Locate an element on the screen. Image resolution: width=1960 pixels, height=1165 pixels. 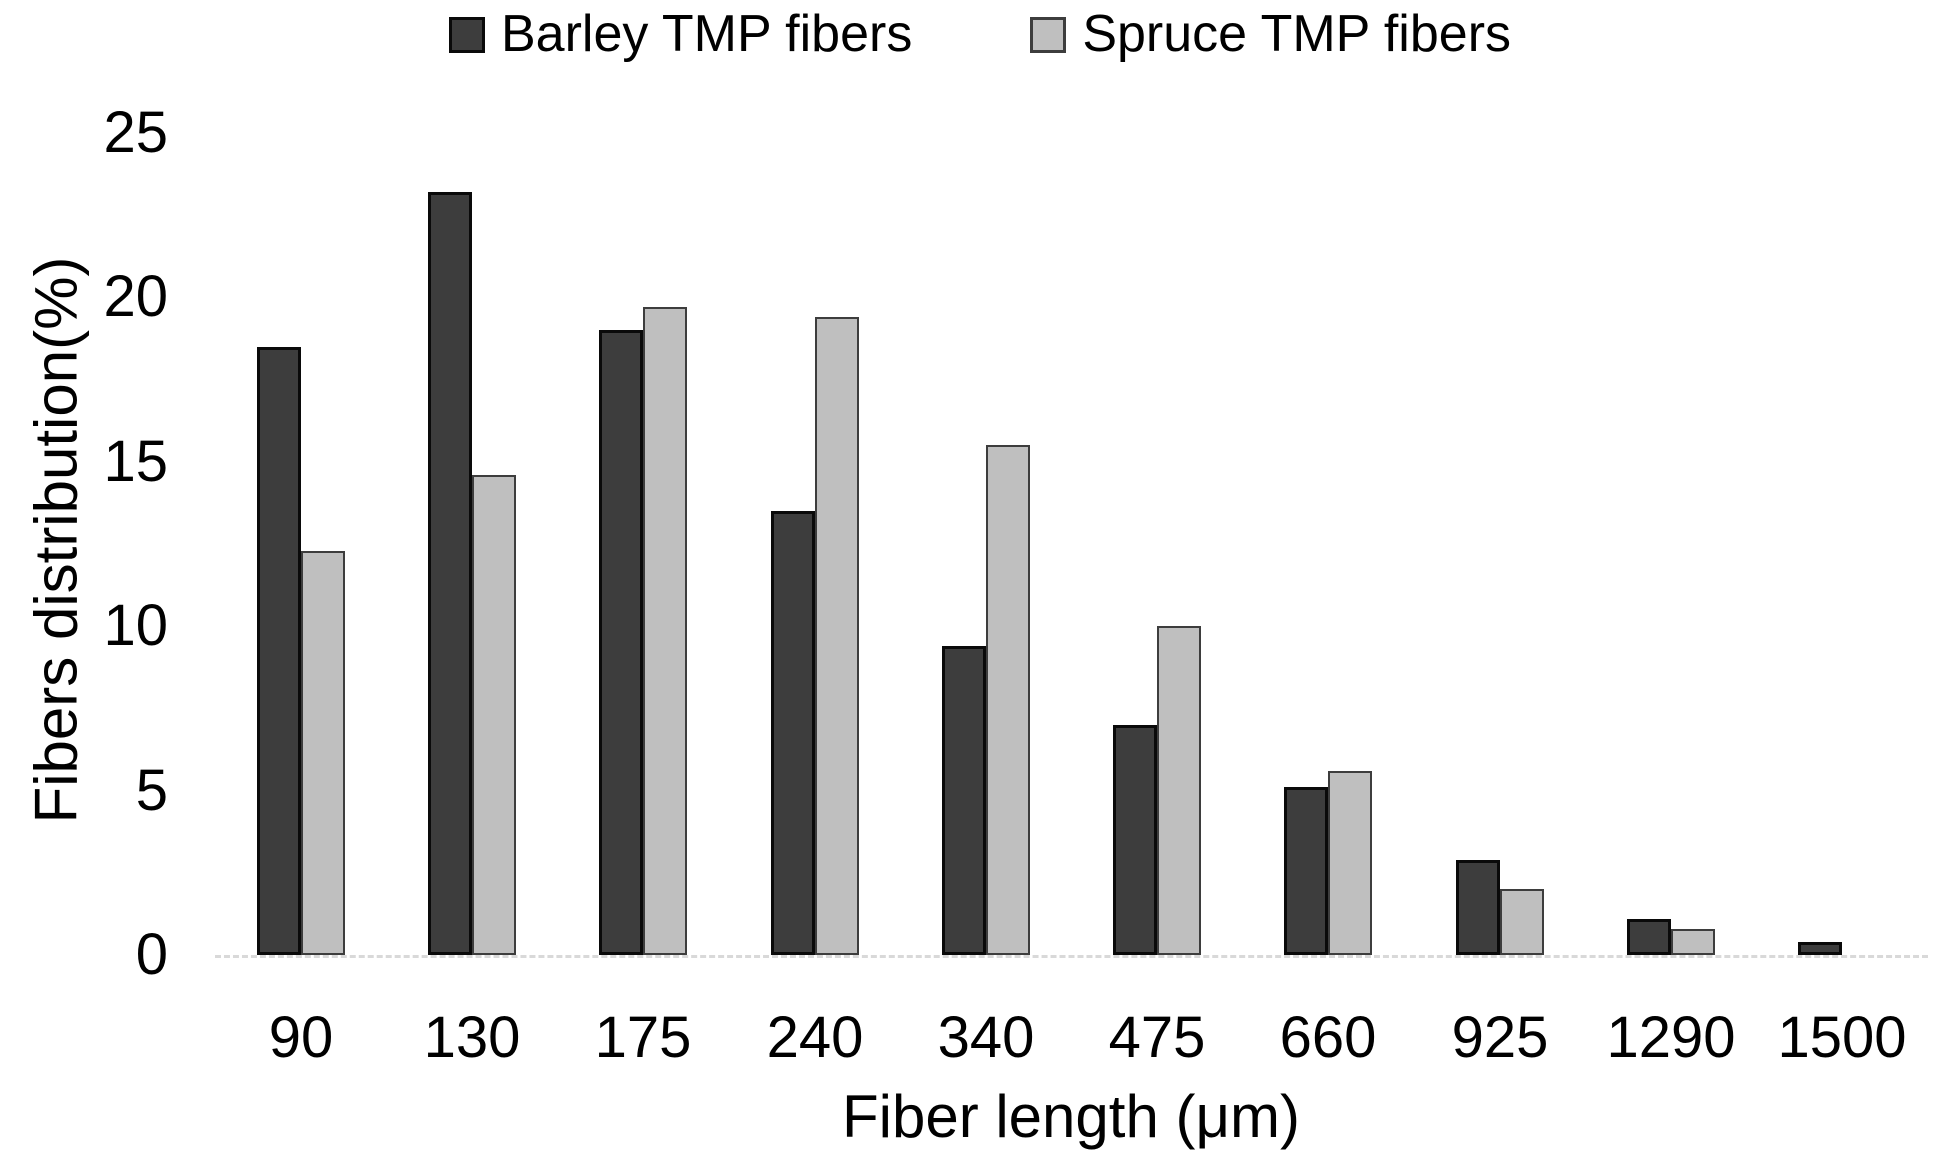
x-tick-label: 340 is located at coordinates (986, 1037).